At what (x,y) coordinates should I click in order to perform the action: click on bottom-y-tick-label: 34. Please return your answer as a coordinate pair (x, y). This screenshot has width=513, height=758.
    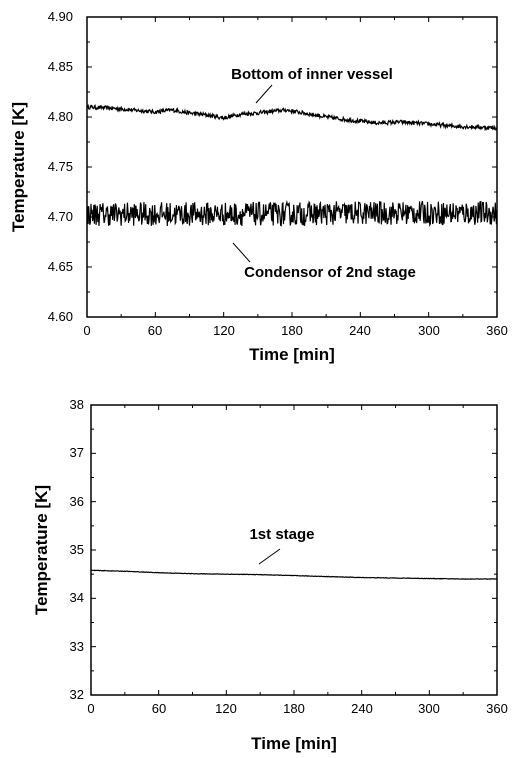
    Looking at the image, I should click on (77, 597).